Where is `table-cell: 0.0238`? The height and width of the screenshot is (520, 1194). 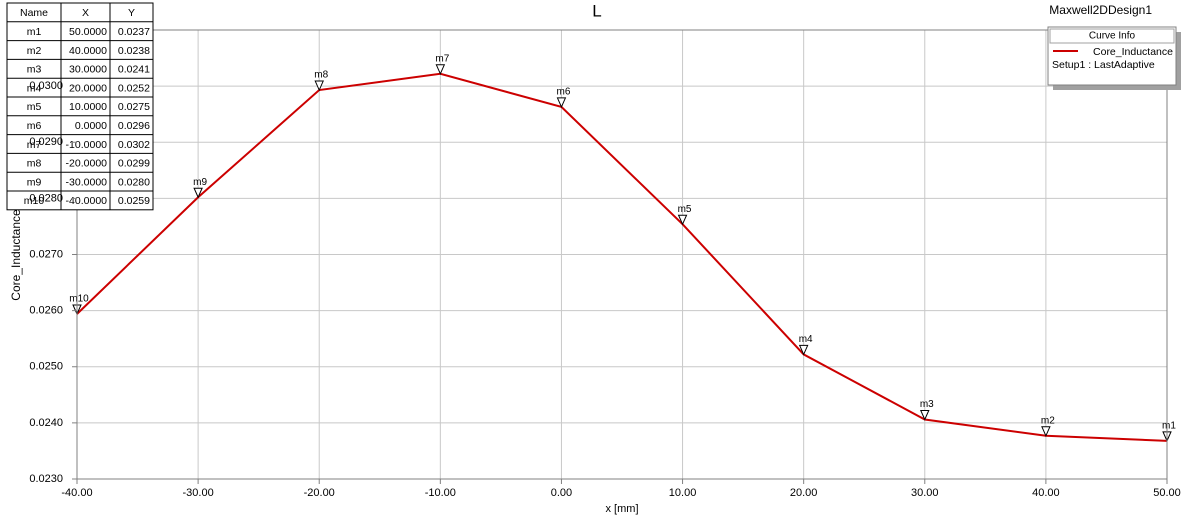 table-cell: 0.0238 is located at coordinates (134, 51).